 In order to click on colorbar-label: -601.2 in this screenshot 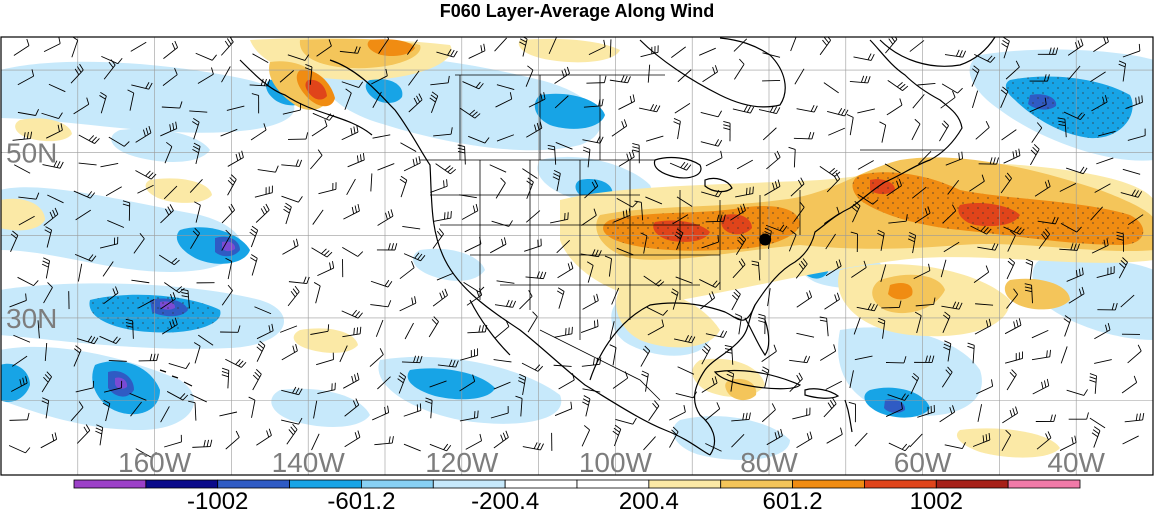, I will do `click(361, 499)`.